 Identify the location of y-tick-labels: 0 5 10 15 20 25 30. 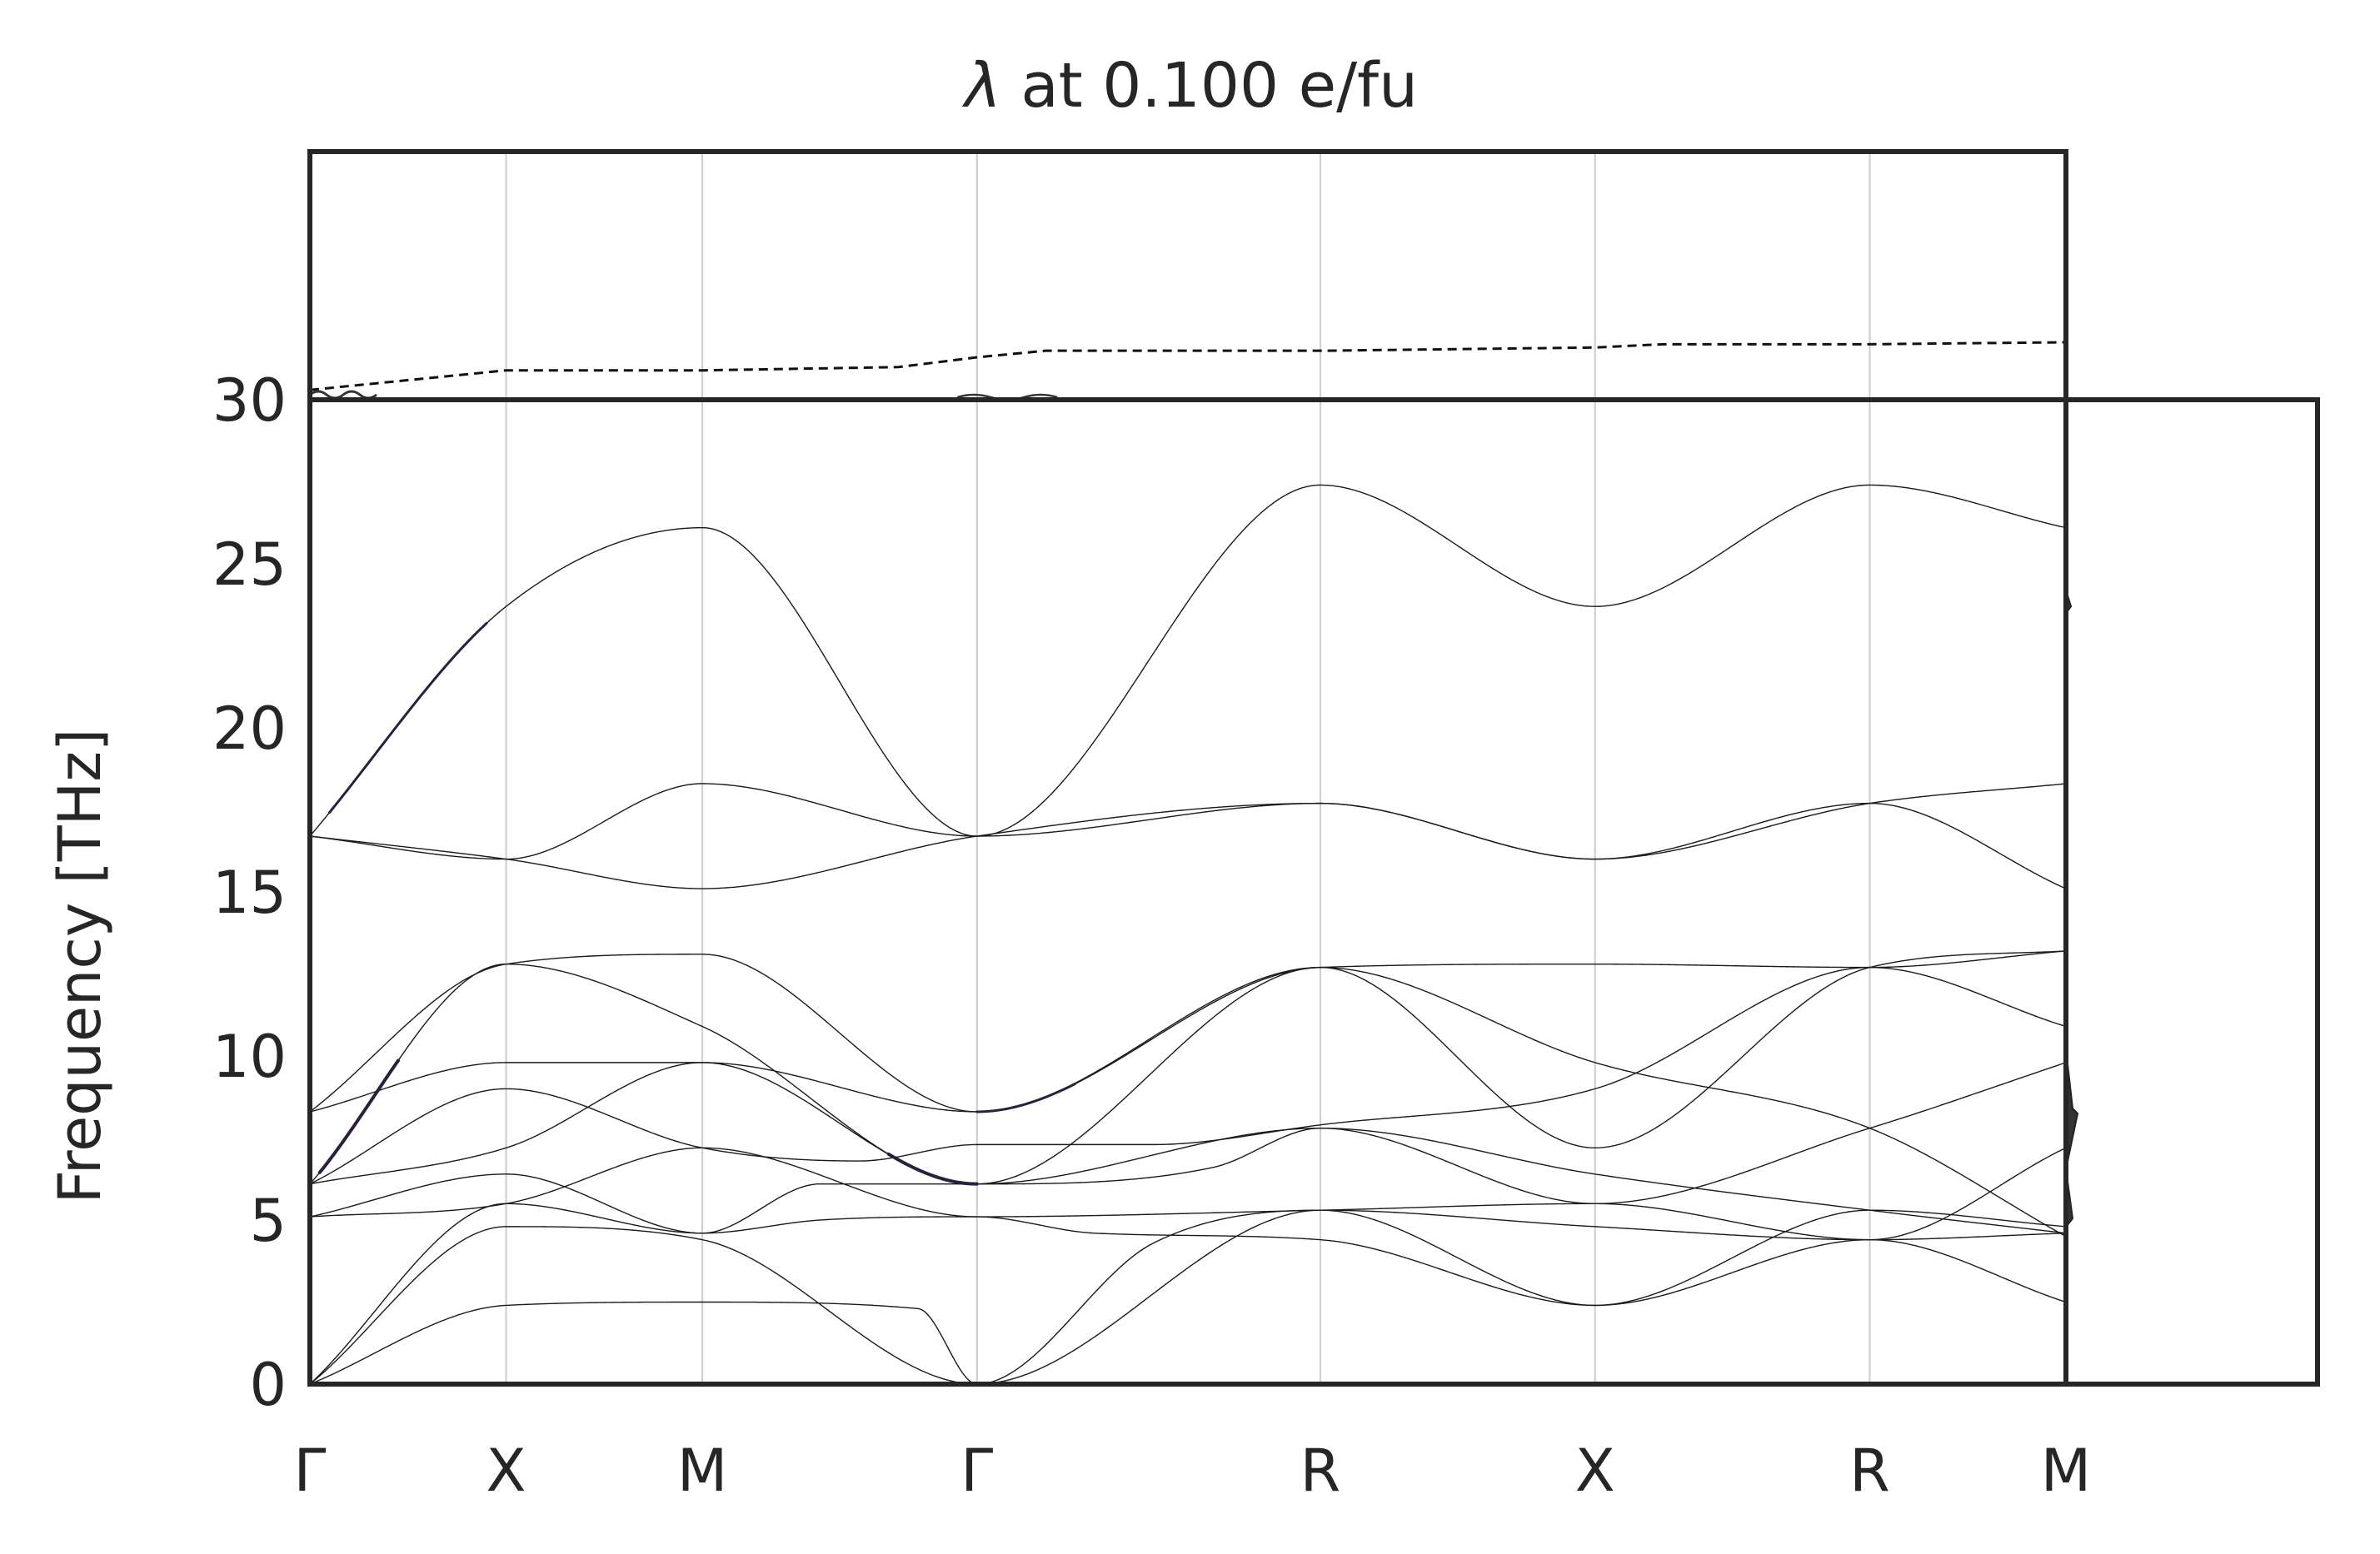
(249, 892).